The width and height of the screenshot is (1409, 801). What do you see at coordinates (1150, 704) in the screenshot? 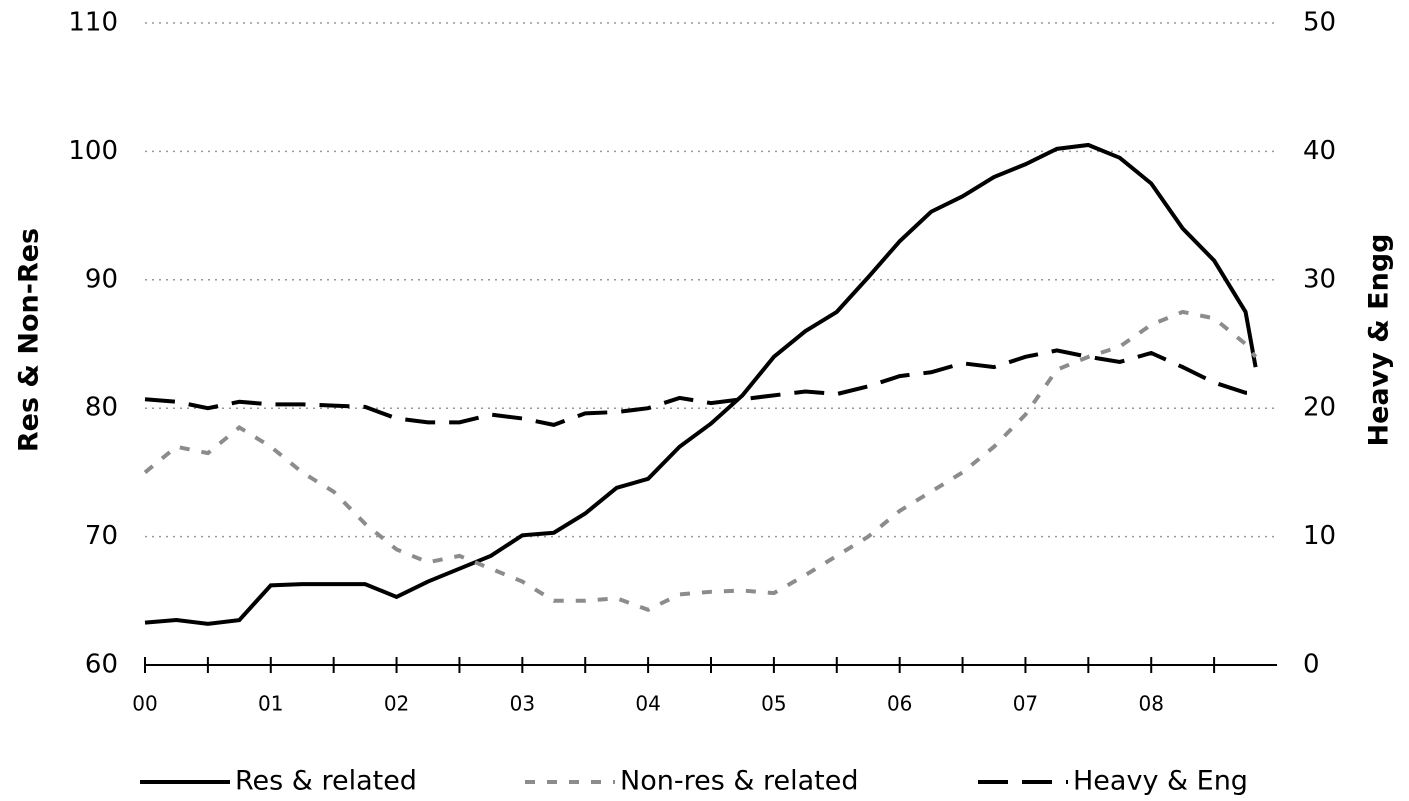
I see `x-tick-label: 08` at bounding box center [1150, 704].